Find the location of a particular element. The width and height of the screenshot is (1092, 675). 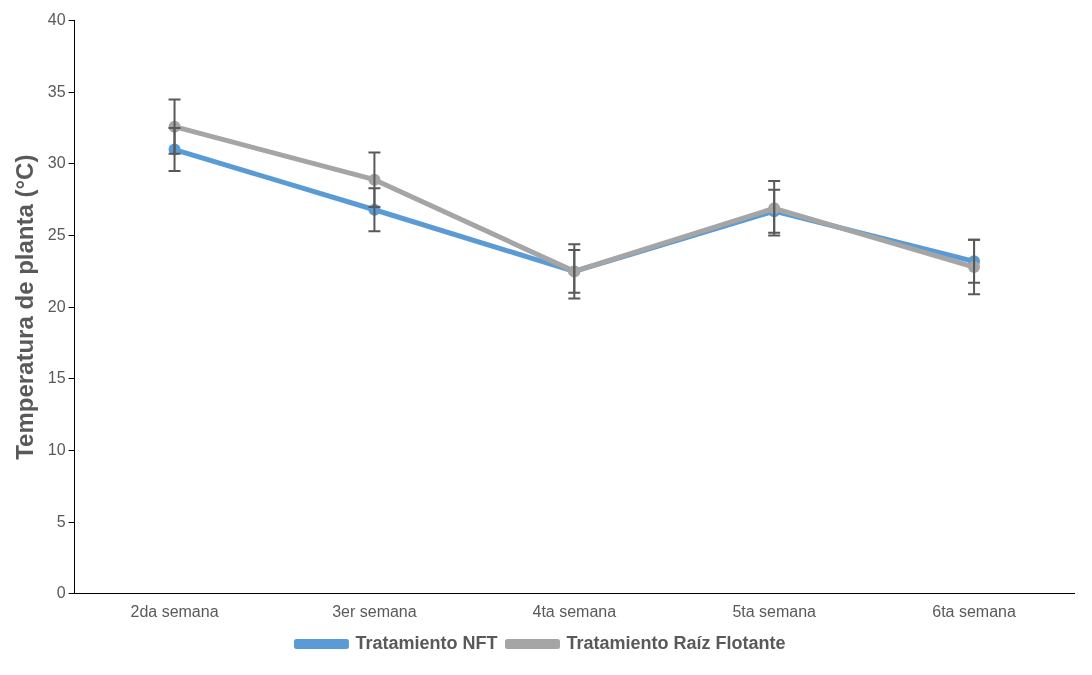

y-tick-label: 5 is located at coordinates (61, 521).